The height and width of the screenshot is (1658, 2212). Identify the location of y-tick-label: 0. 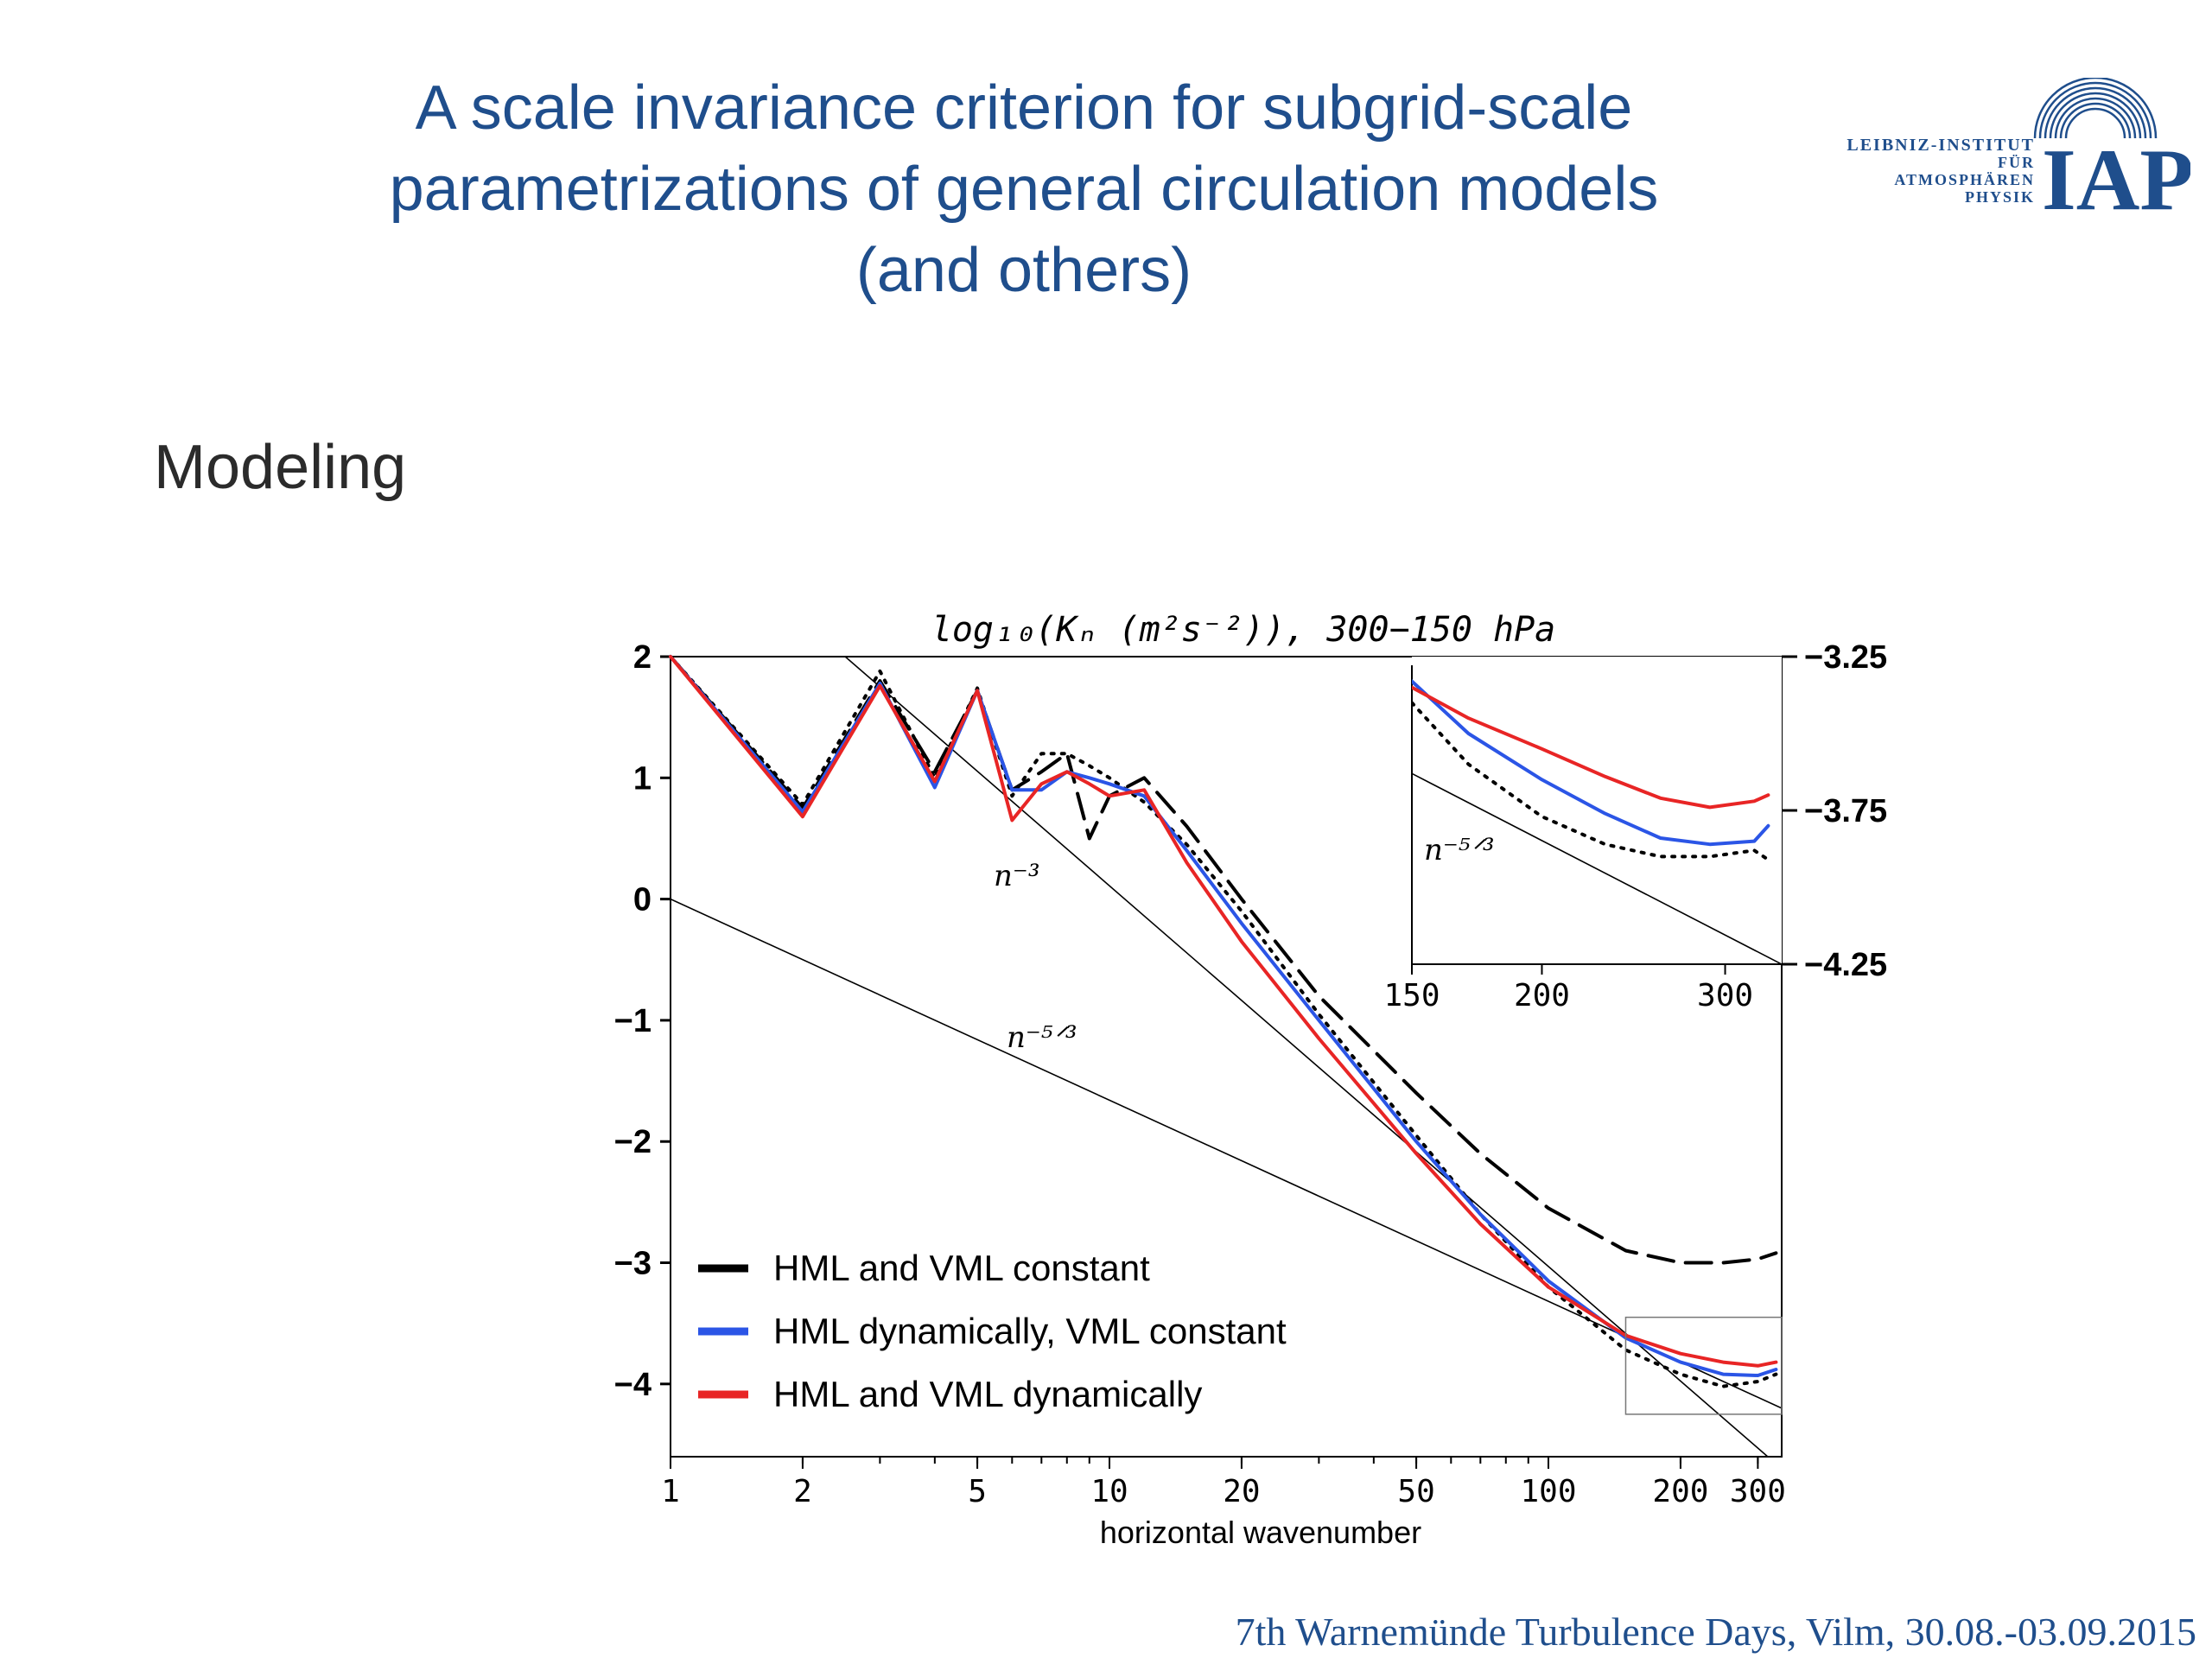
(642, 900).